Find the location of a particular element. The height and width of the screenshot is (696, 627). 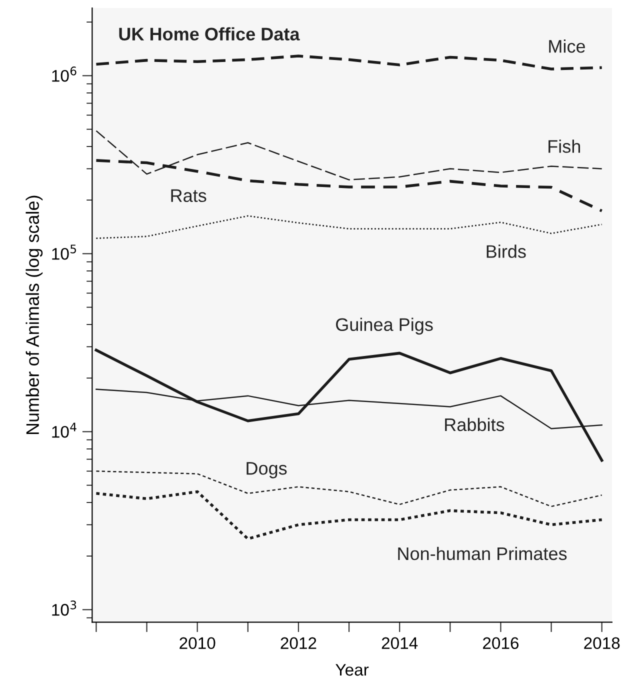

text: UK Home Office Data is located at coordinates (209, 33).